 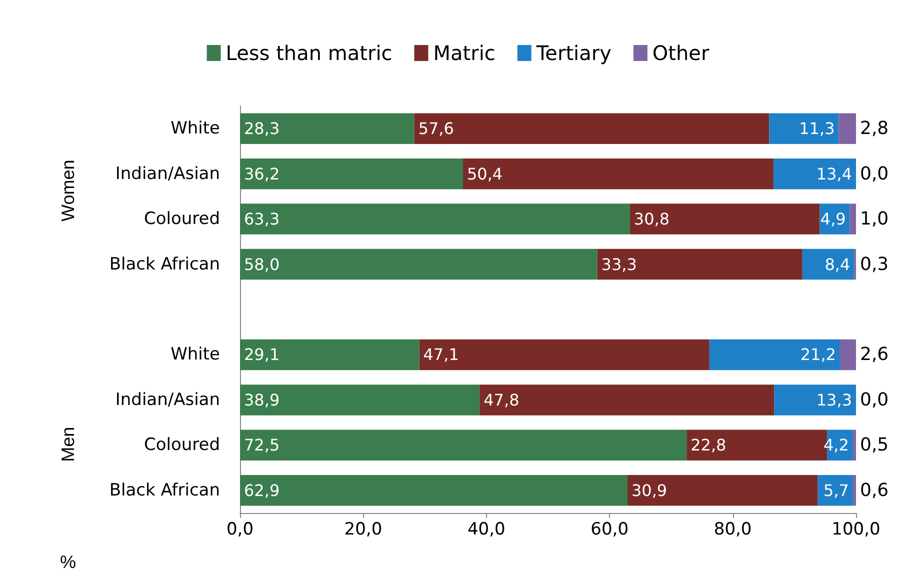 I want to click on data-label: 33,3, so click(x=619, y=264).